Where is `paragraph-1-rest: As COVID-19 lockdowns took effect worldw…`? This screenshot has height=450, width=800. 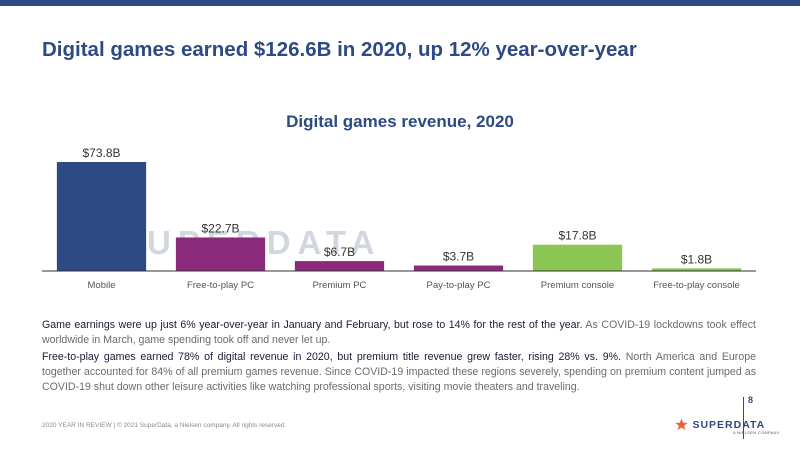 paragraph-1-rest: As COVID-19 lockdowns took effect worldw… is located at coordinates (399, 332).